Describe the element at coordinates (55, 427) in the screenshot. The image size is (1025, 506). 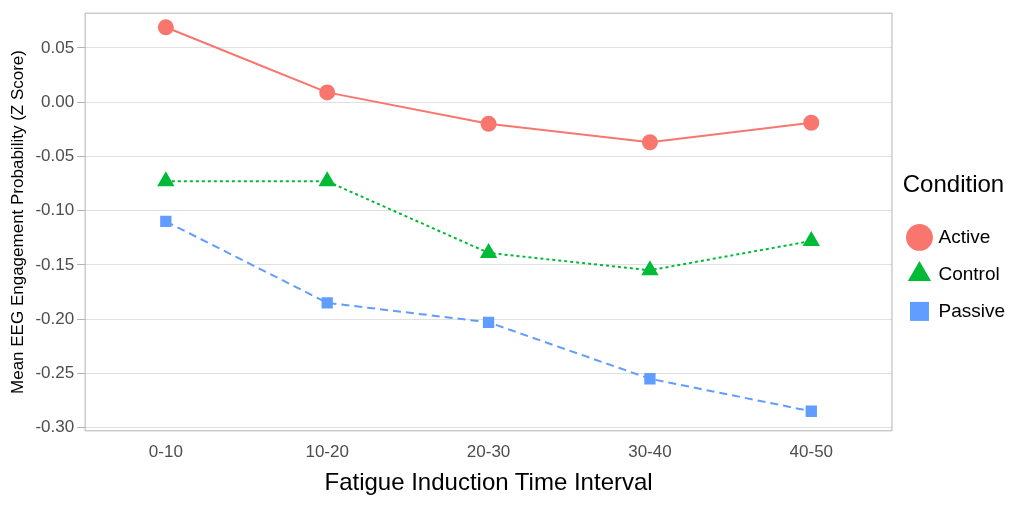
I see `y-tick-label: -0.30` at that location.